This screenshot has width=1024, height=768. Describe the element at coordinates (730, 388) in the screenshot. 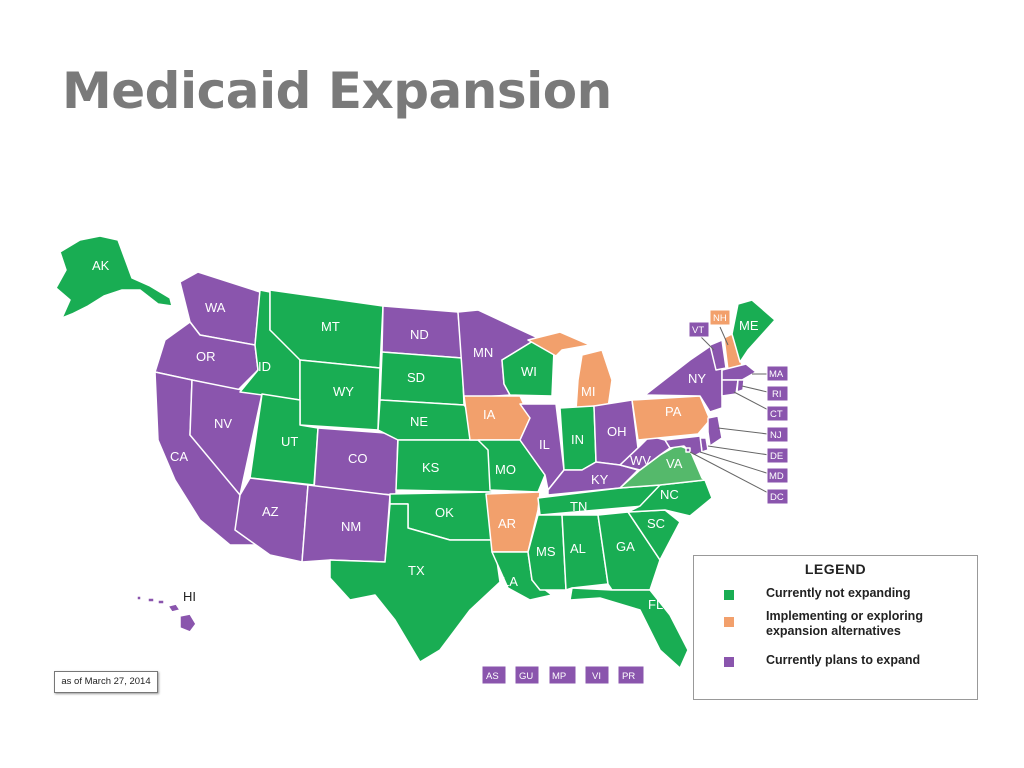

I see `state-ct` at that location.